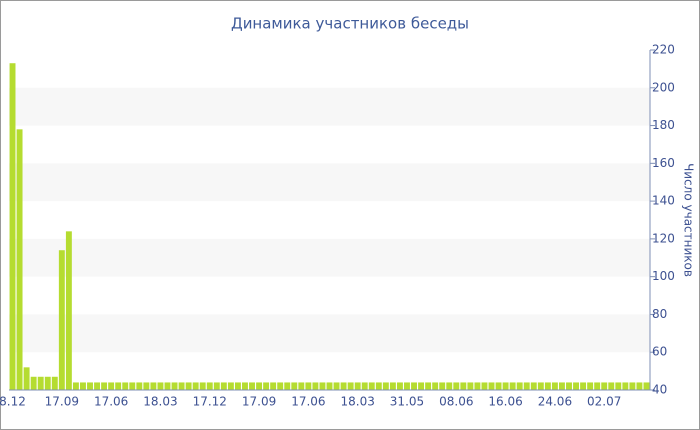 This screenshot has height=430, width=700. Describe the element at coordinates (604, 402) in the screenshot. I see `x-tick-label: 02.07` at that location.